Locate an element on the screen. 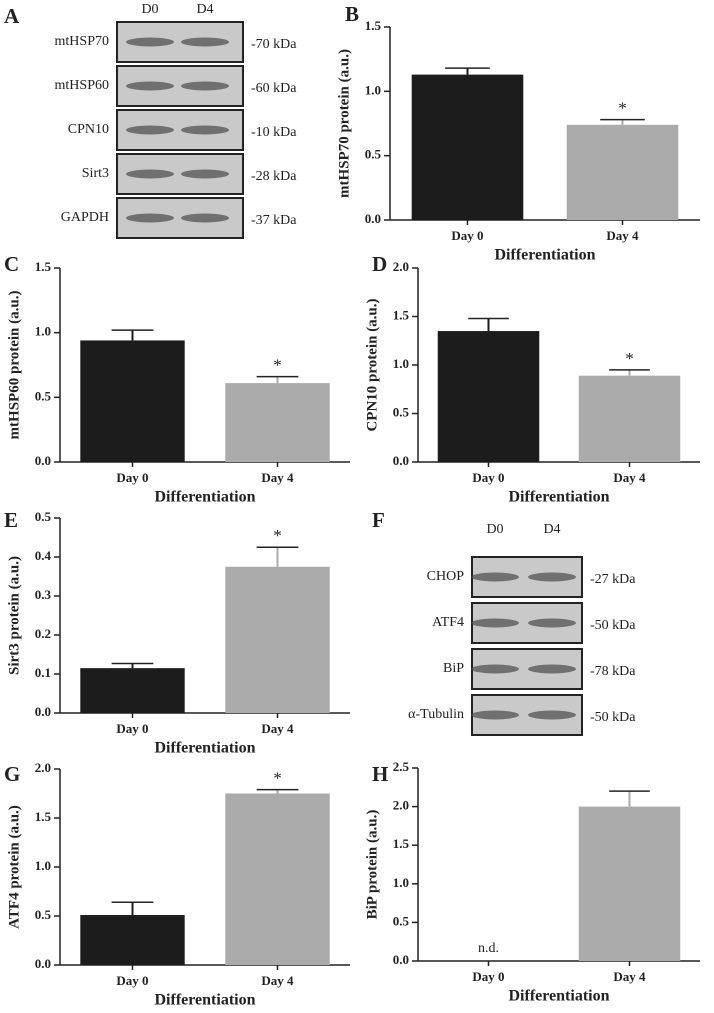  y-tick-label: 0.4 is located at coordinates (43, 555).